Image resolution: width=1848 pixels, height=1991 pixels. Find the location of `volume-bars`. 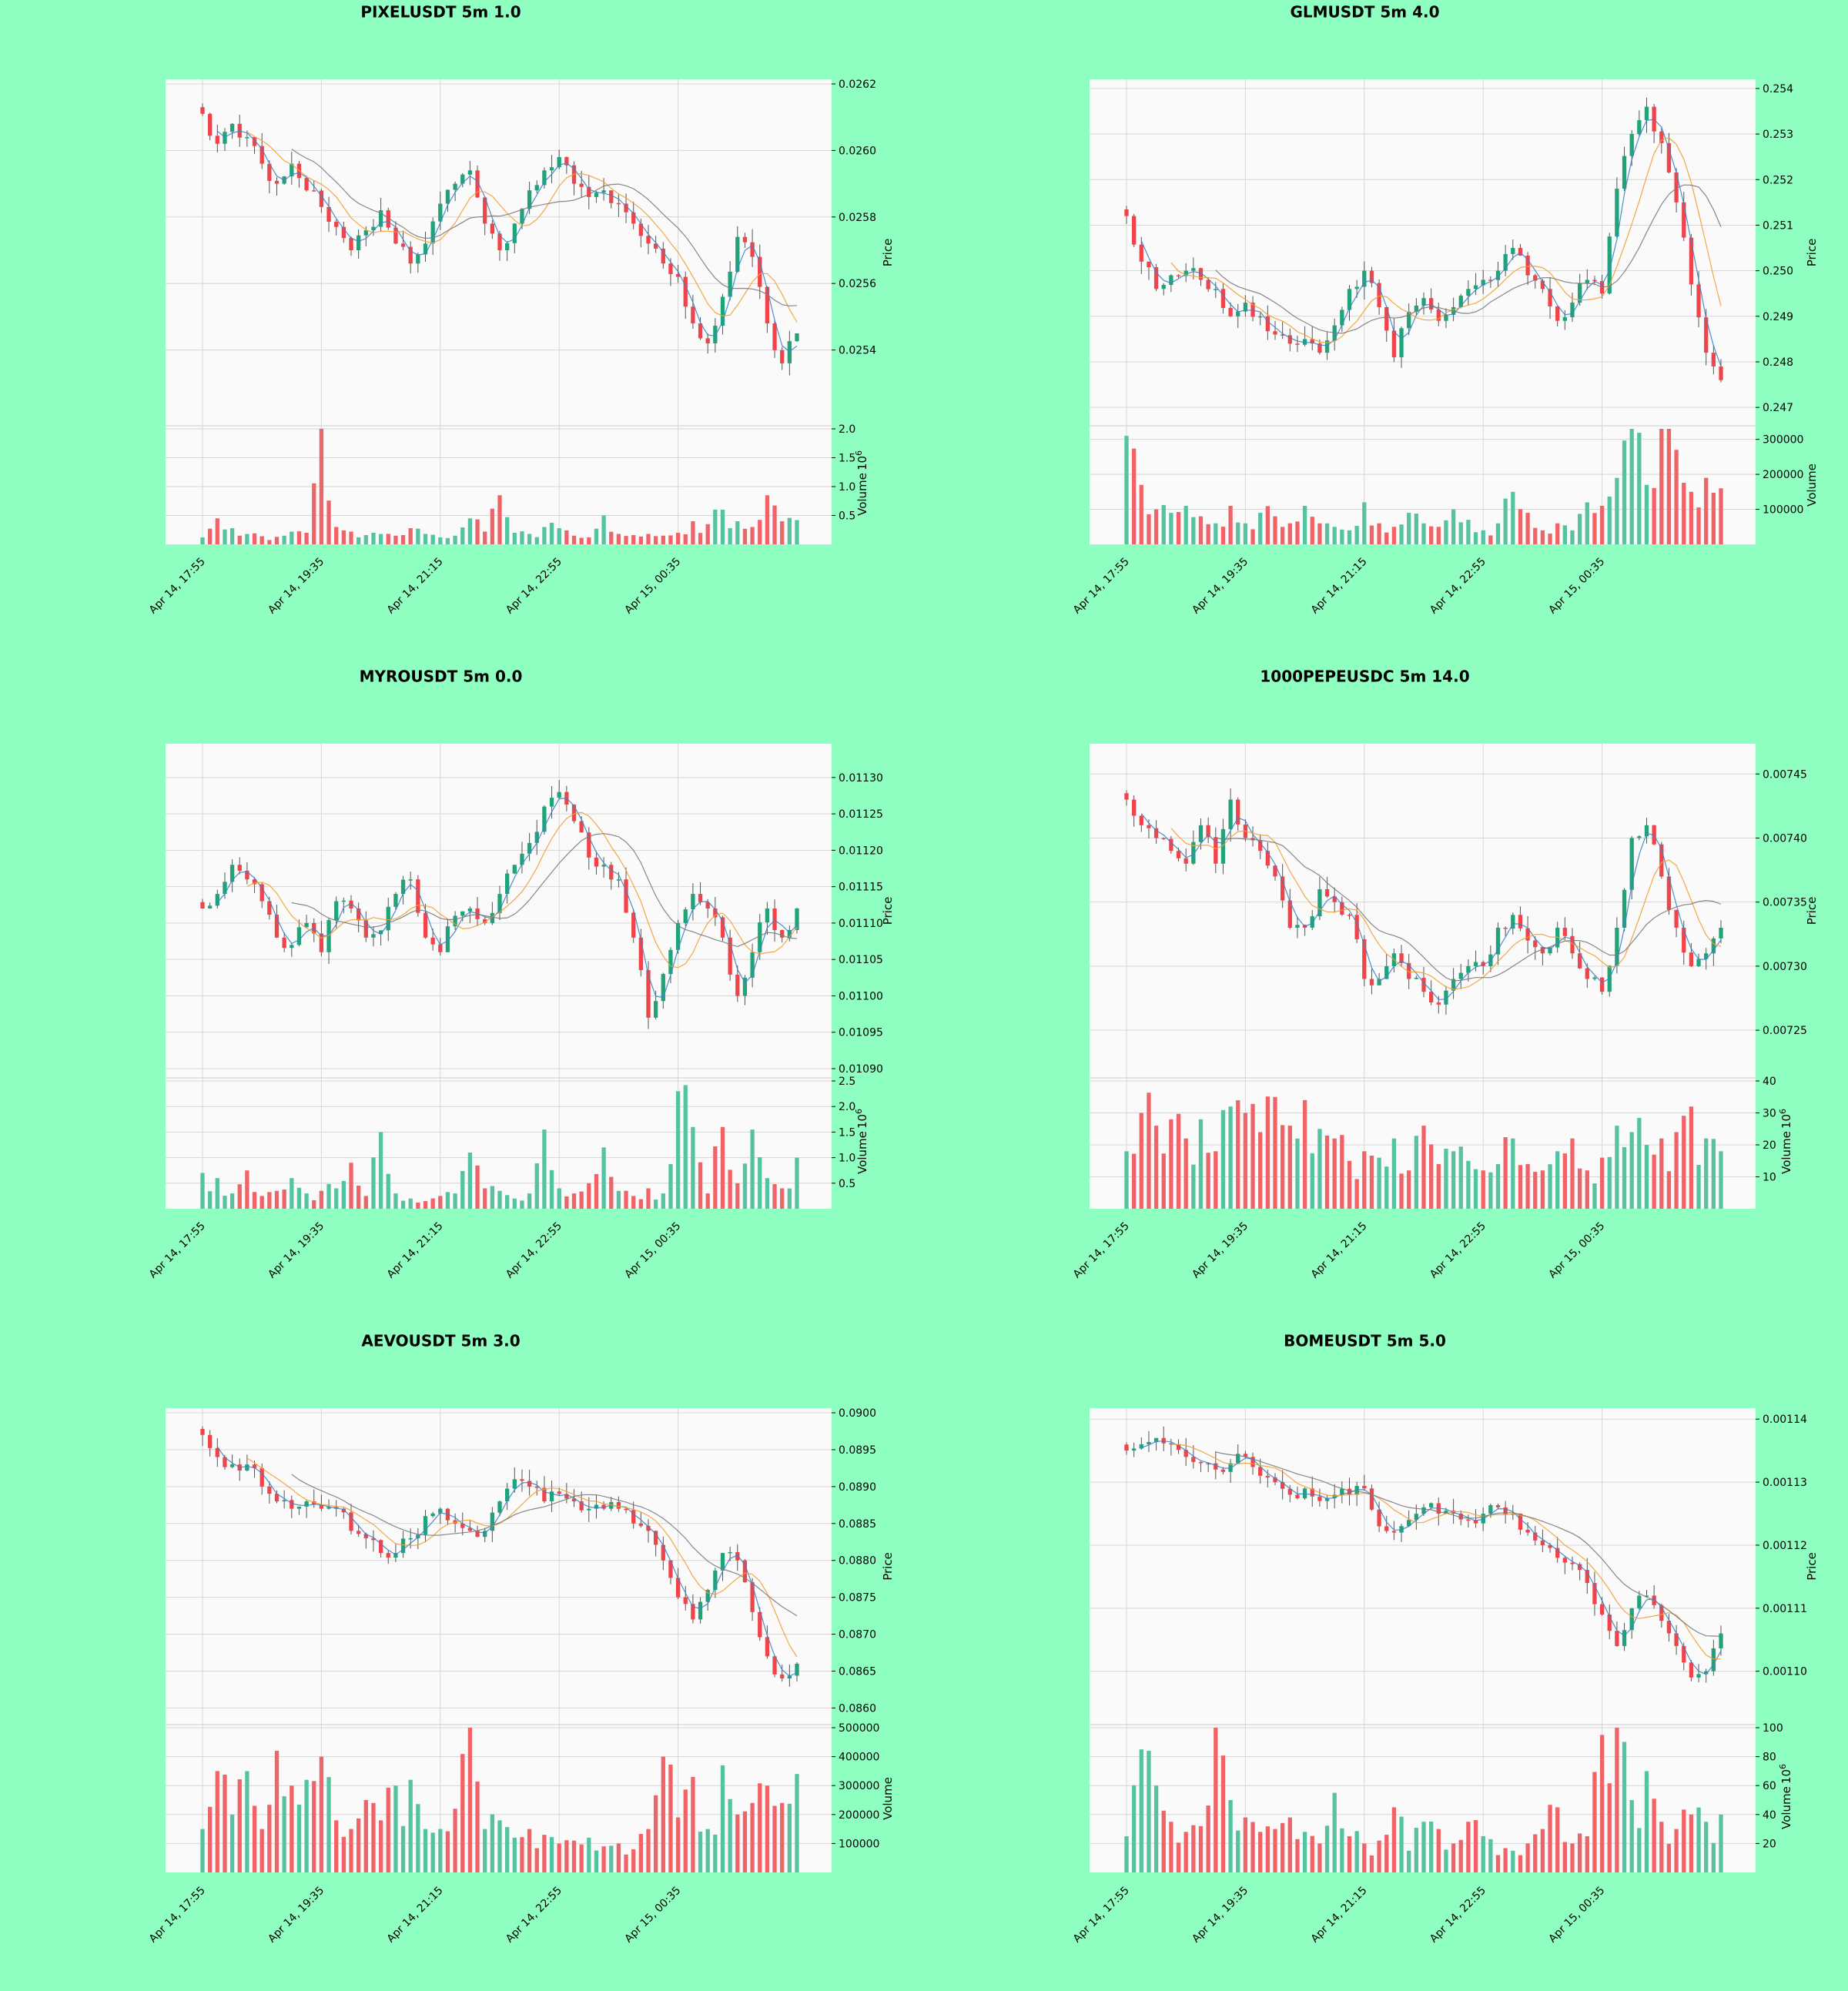

volume-bars is located at coordinates (499, 1800).